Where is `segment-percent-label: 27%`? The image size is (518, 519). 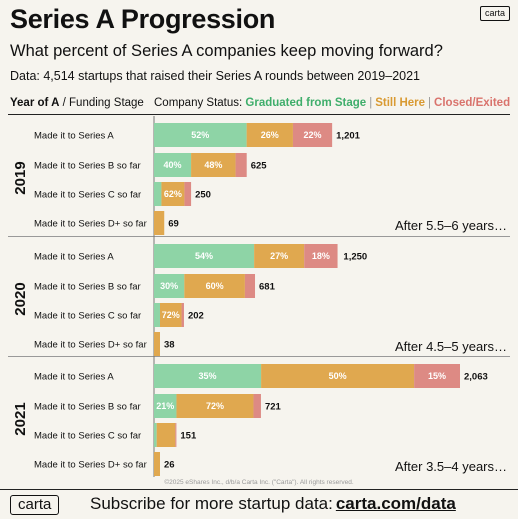 segment-percent-label: 27% is located at coordinates (279, 256).